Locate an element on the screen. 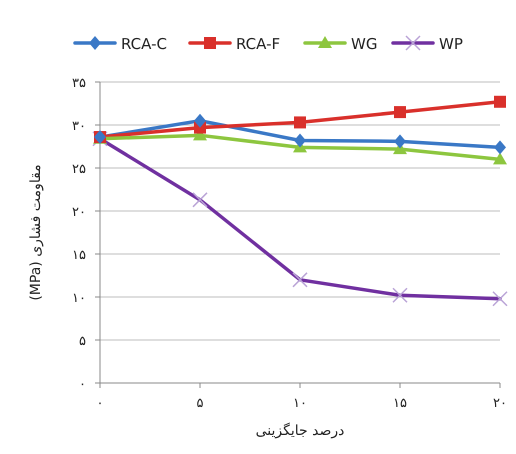 This screenshot has height=454, width=516. y-tick-label: ۳۰ is located at coordinates (79, 126).